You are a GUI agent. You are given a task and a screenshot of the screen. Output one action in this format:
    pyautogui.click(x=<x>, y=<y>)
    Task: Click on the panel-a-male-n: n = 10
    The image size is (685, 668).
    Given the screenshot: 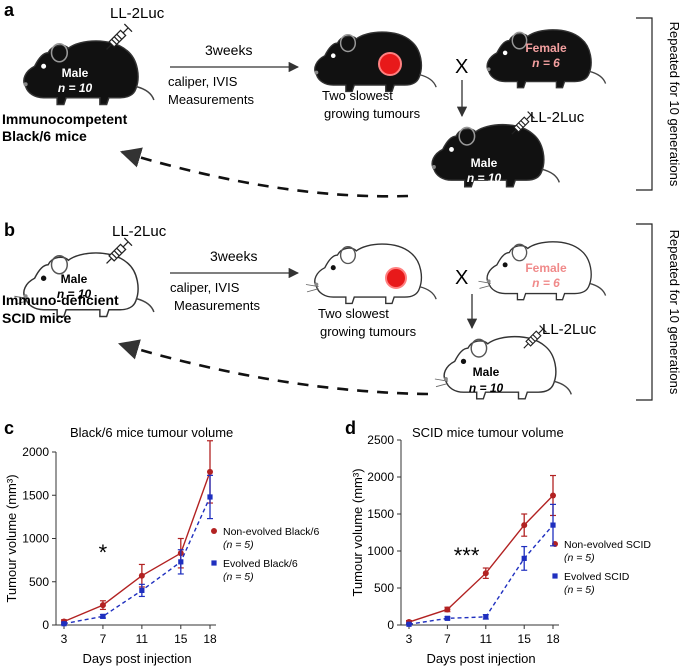 What is the action you would take?
    pyautogui.click(x=75, y=88)
    